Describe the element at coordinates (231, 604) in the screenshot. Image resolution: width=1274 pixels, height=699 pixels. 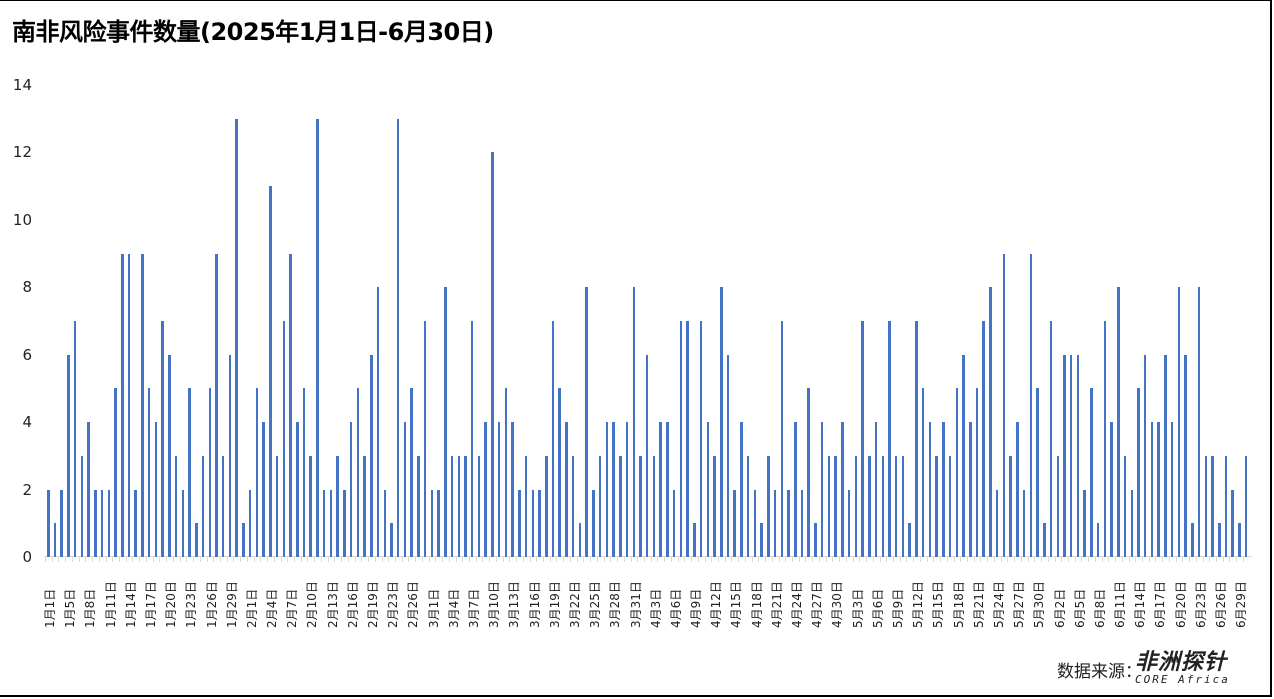
I see `x-tick-label: 1月29日` at that location.